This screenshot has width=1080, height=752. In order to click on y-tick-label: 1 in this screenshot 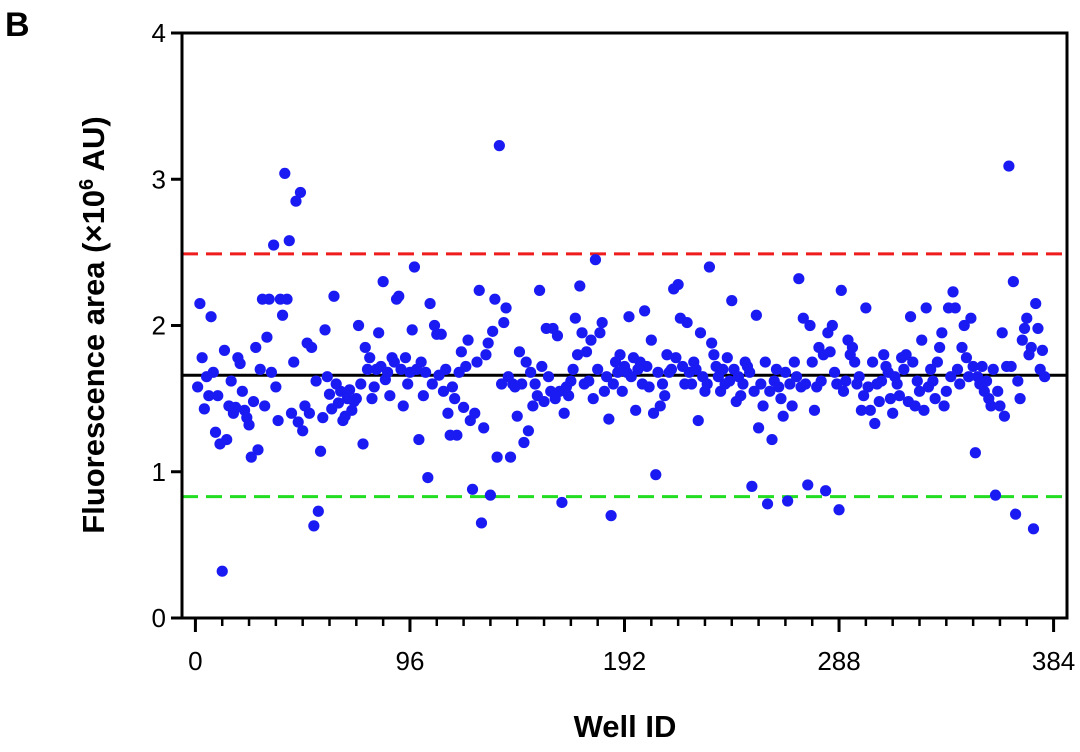, I will do `click(159, 472)`.